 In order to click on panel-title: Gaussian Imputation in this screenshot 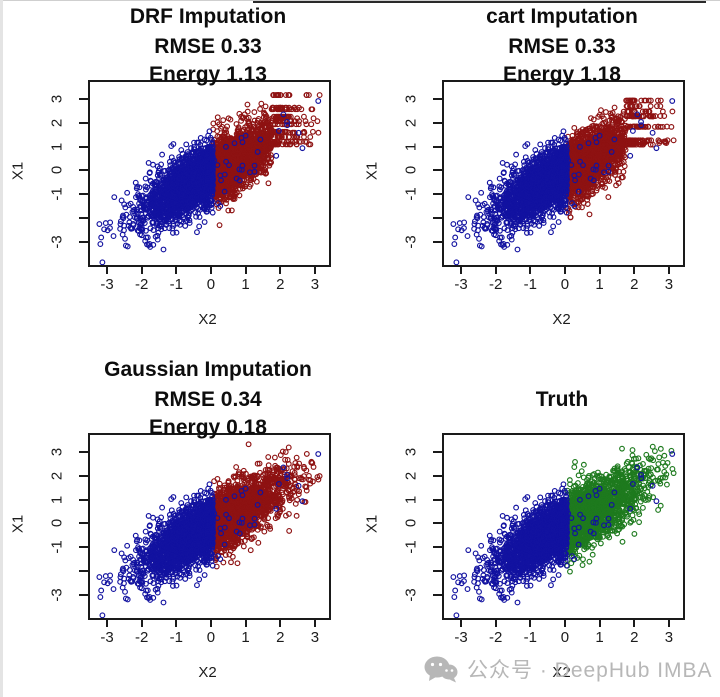, I will do `click(208, 369)`.